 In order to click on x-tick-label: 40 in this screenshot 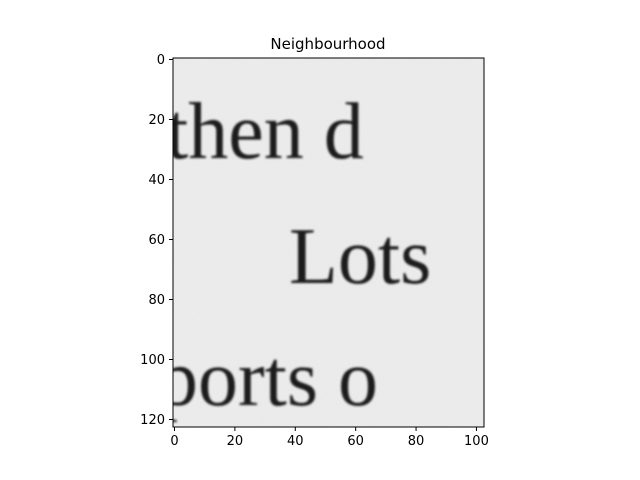, I will do `click(295, 441)`.